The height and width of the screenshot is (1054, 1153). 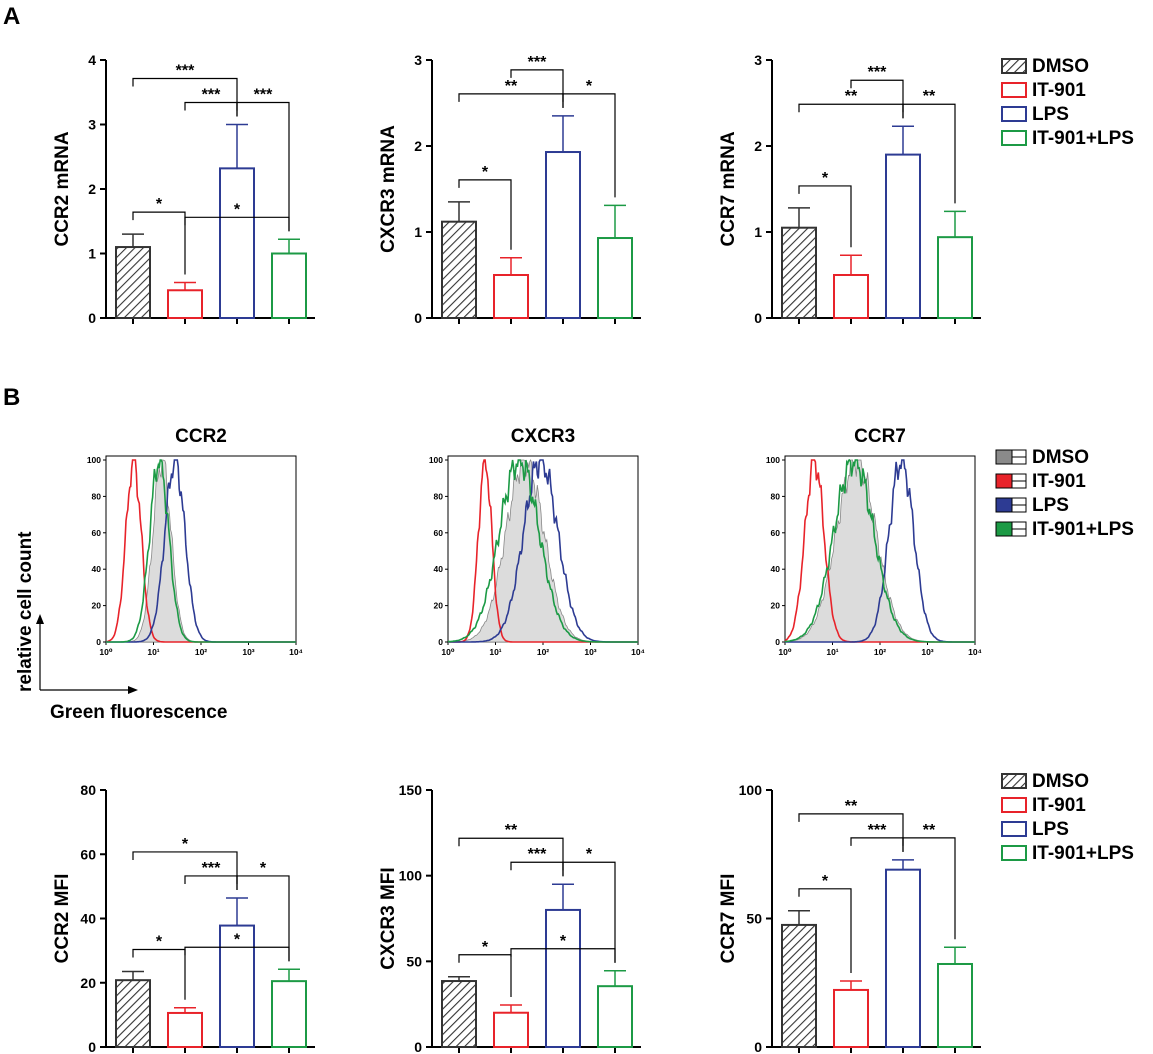 What do you see at coordinates (728, 919) in the screenshot?
I see `y-axis-title: CCR7 MFI` at bounding box center [728, 919].